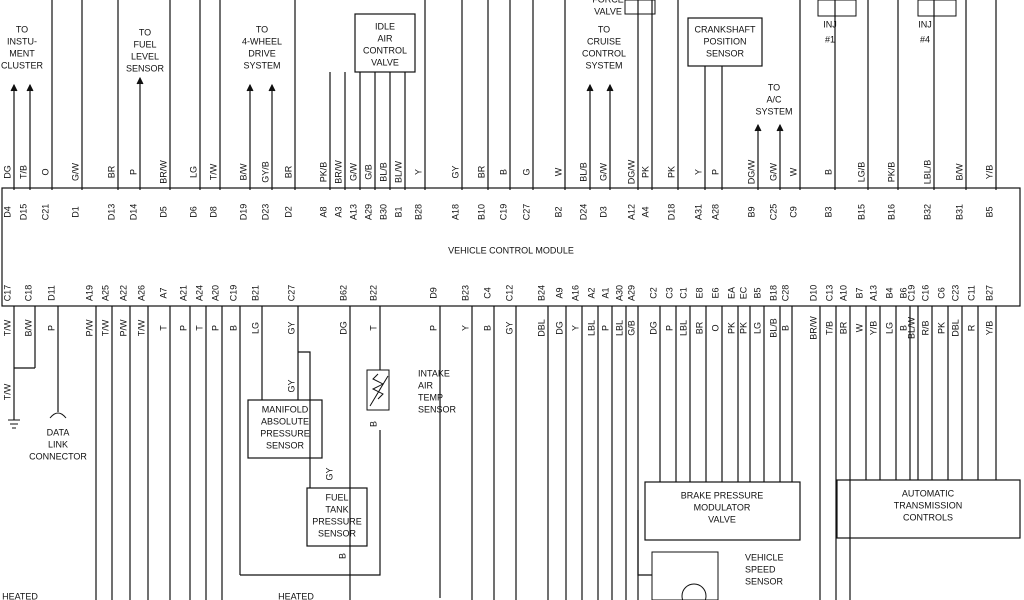 This screenshot has width=1024, height=600. What do you see at coordinates (133, 212) in the screenshot?
I see `pin-label: D14` at bounding box center [133, 212].